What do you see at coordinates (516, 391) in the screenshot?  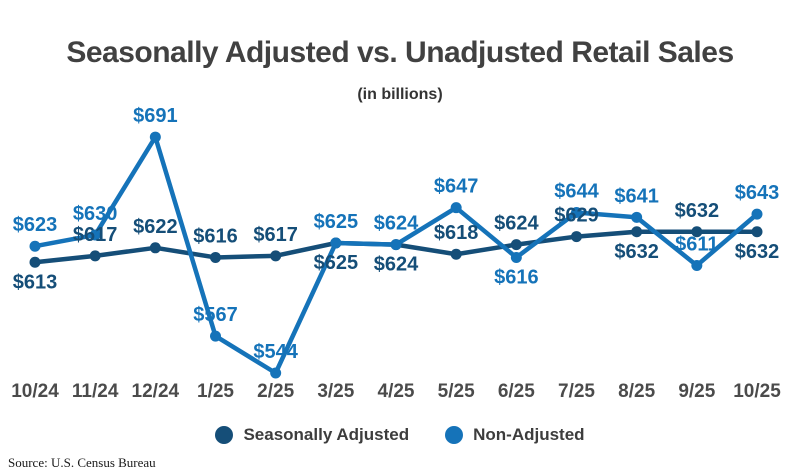 I see `x-axis-label: 6/25` at bounding box center [516, 391].